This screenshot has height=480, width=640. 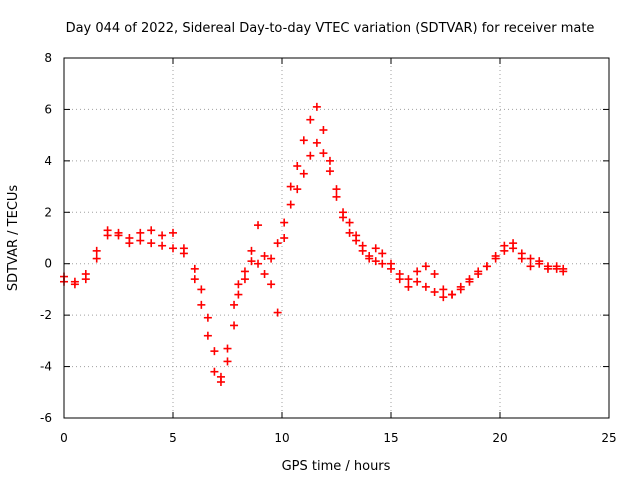 What do you see at coordinates (608, 438) in the screenshot?
I see `x-tick-label: 25` at bounding box center [608, 438].